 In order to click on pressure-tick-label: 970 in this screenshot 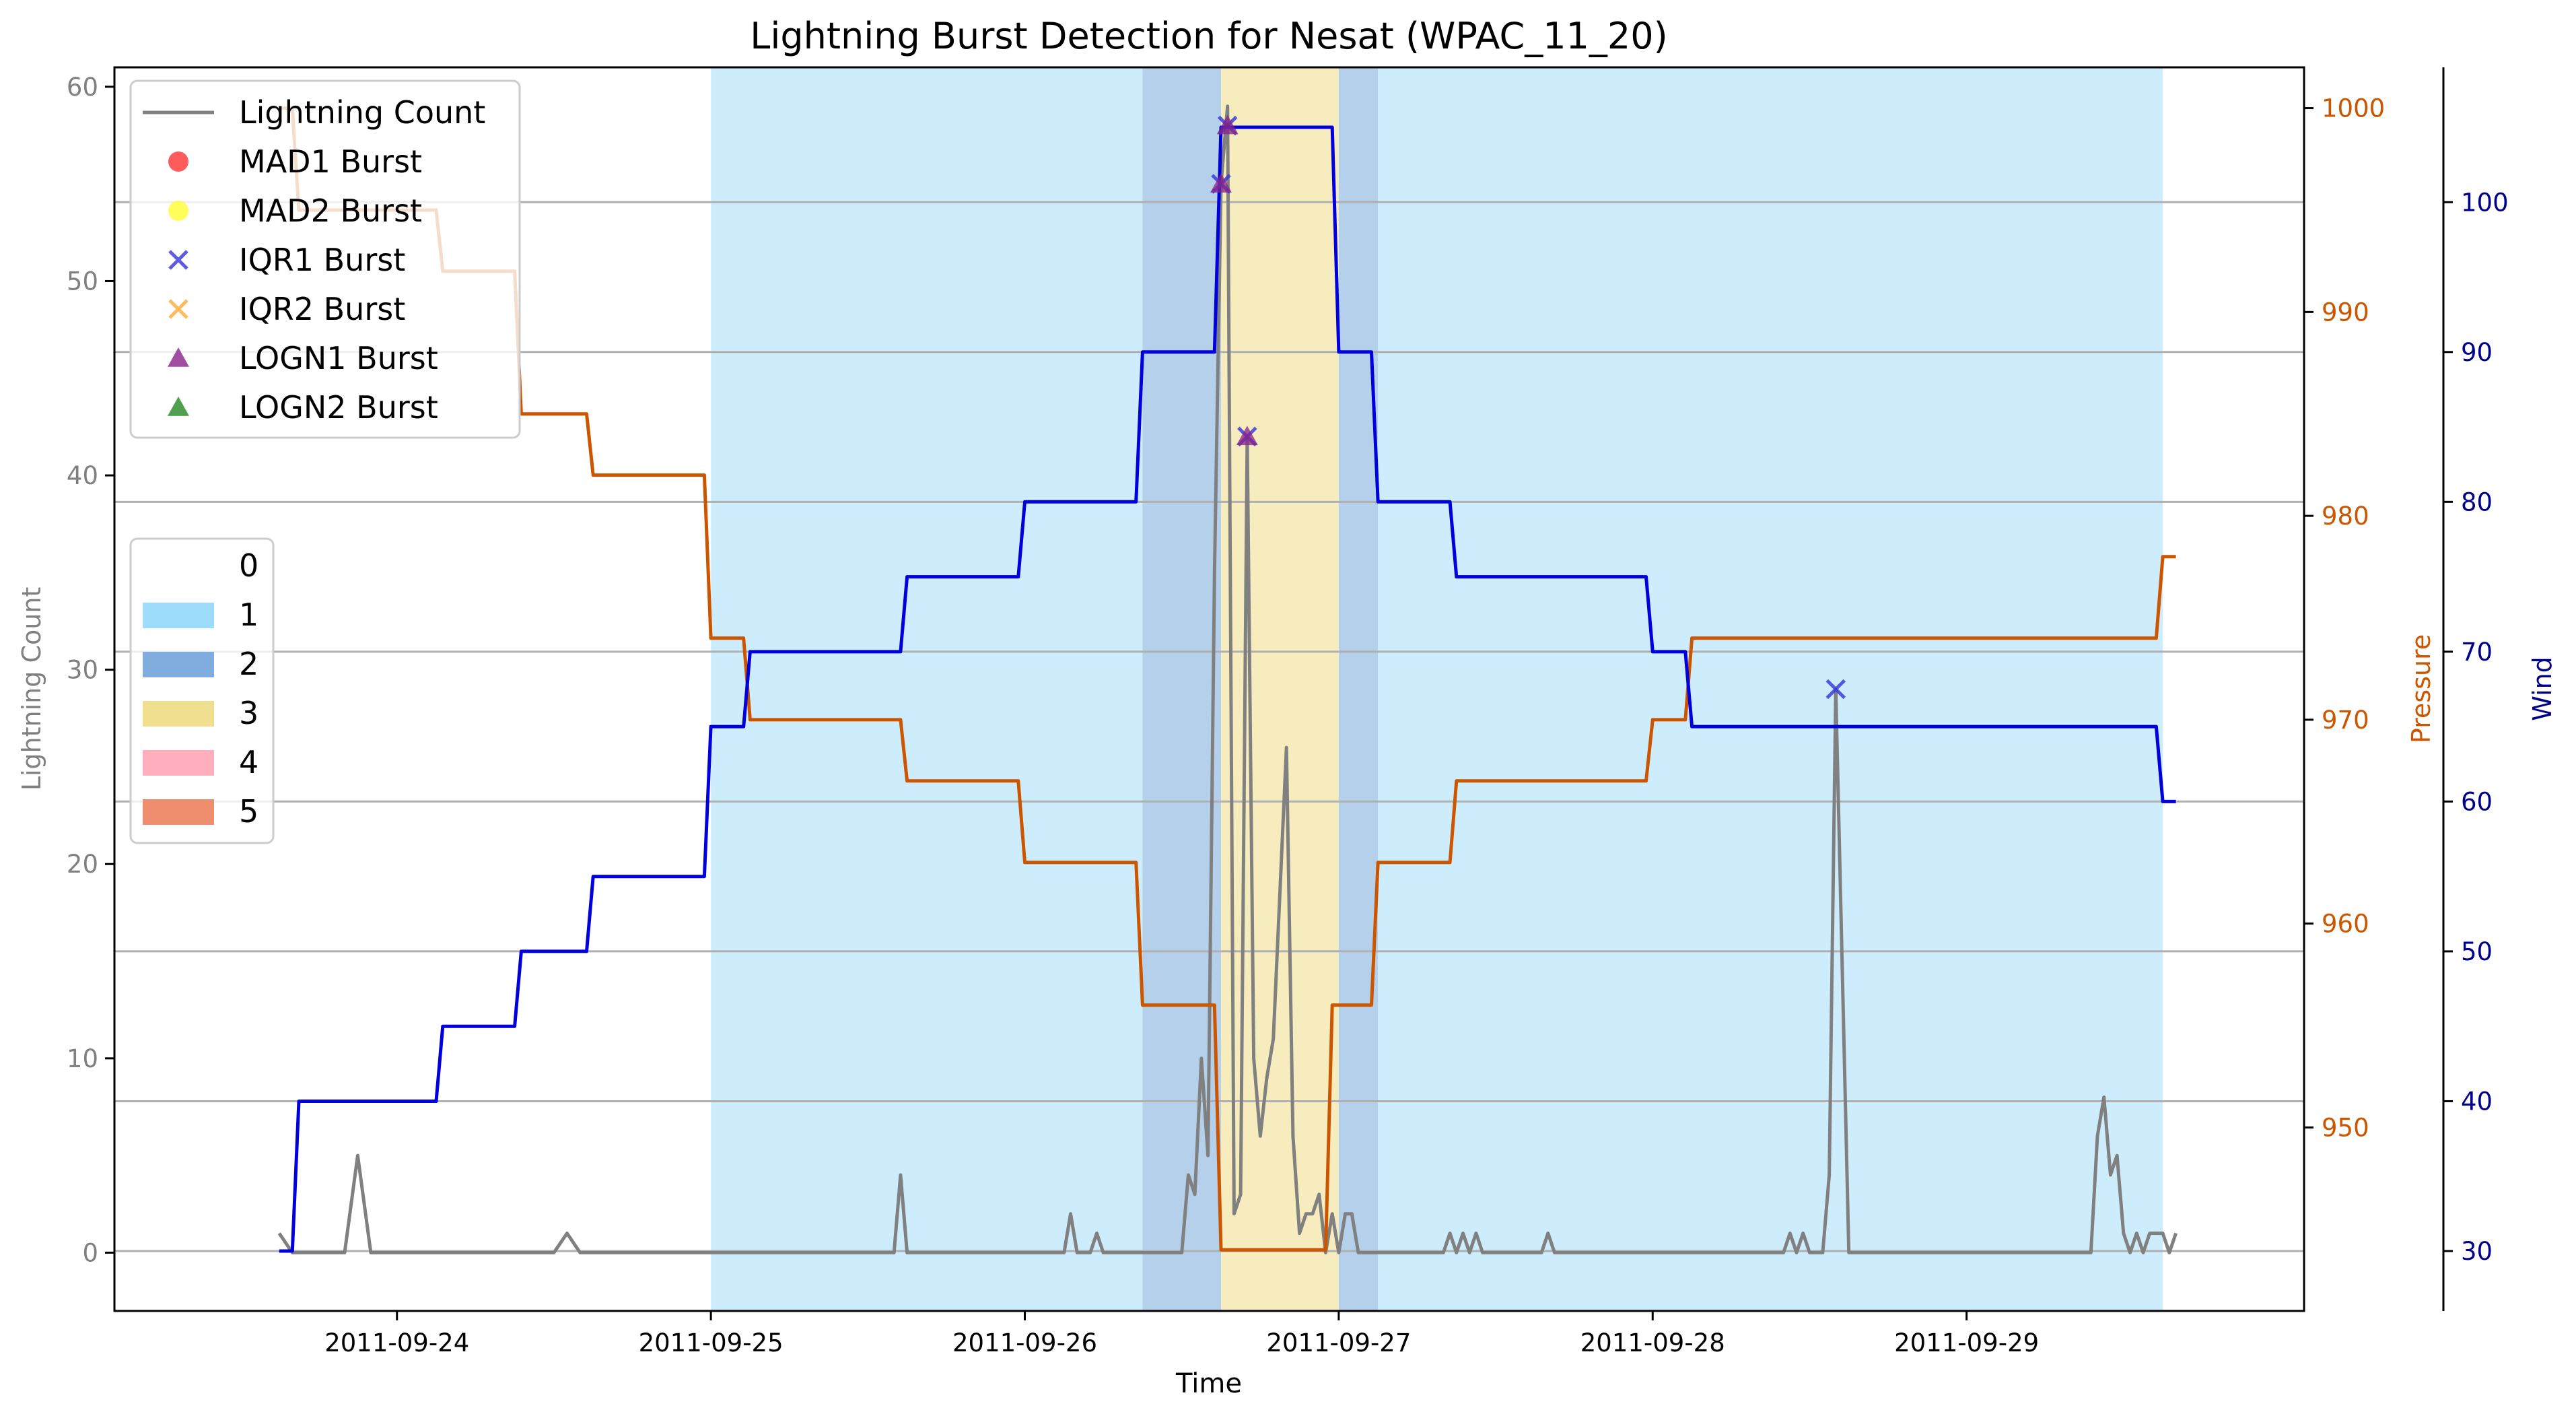, I will do `click(2345, 720)`.